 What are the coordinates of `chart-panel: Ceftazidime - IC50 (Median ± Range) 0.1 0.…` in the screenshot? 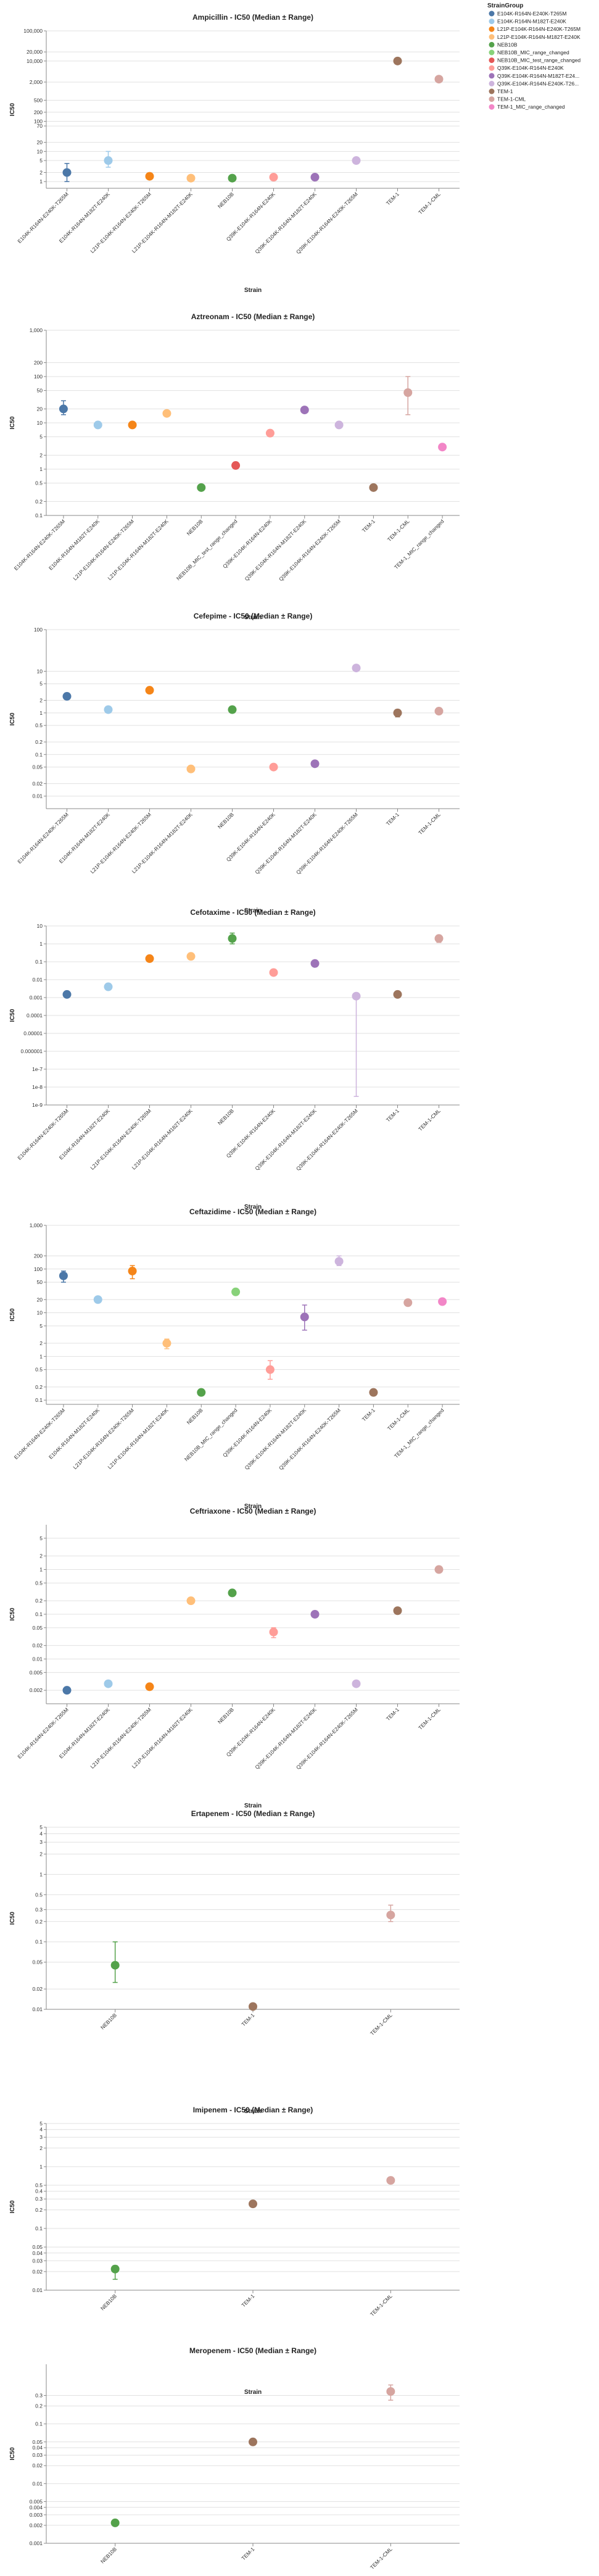 It's located at (234, 1359).